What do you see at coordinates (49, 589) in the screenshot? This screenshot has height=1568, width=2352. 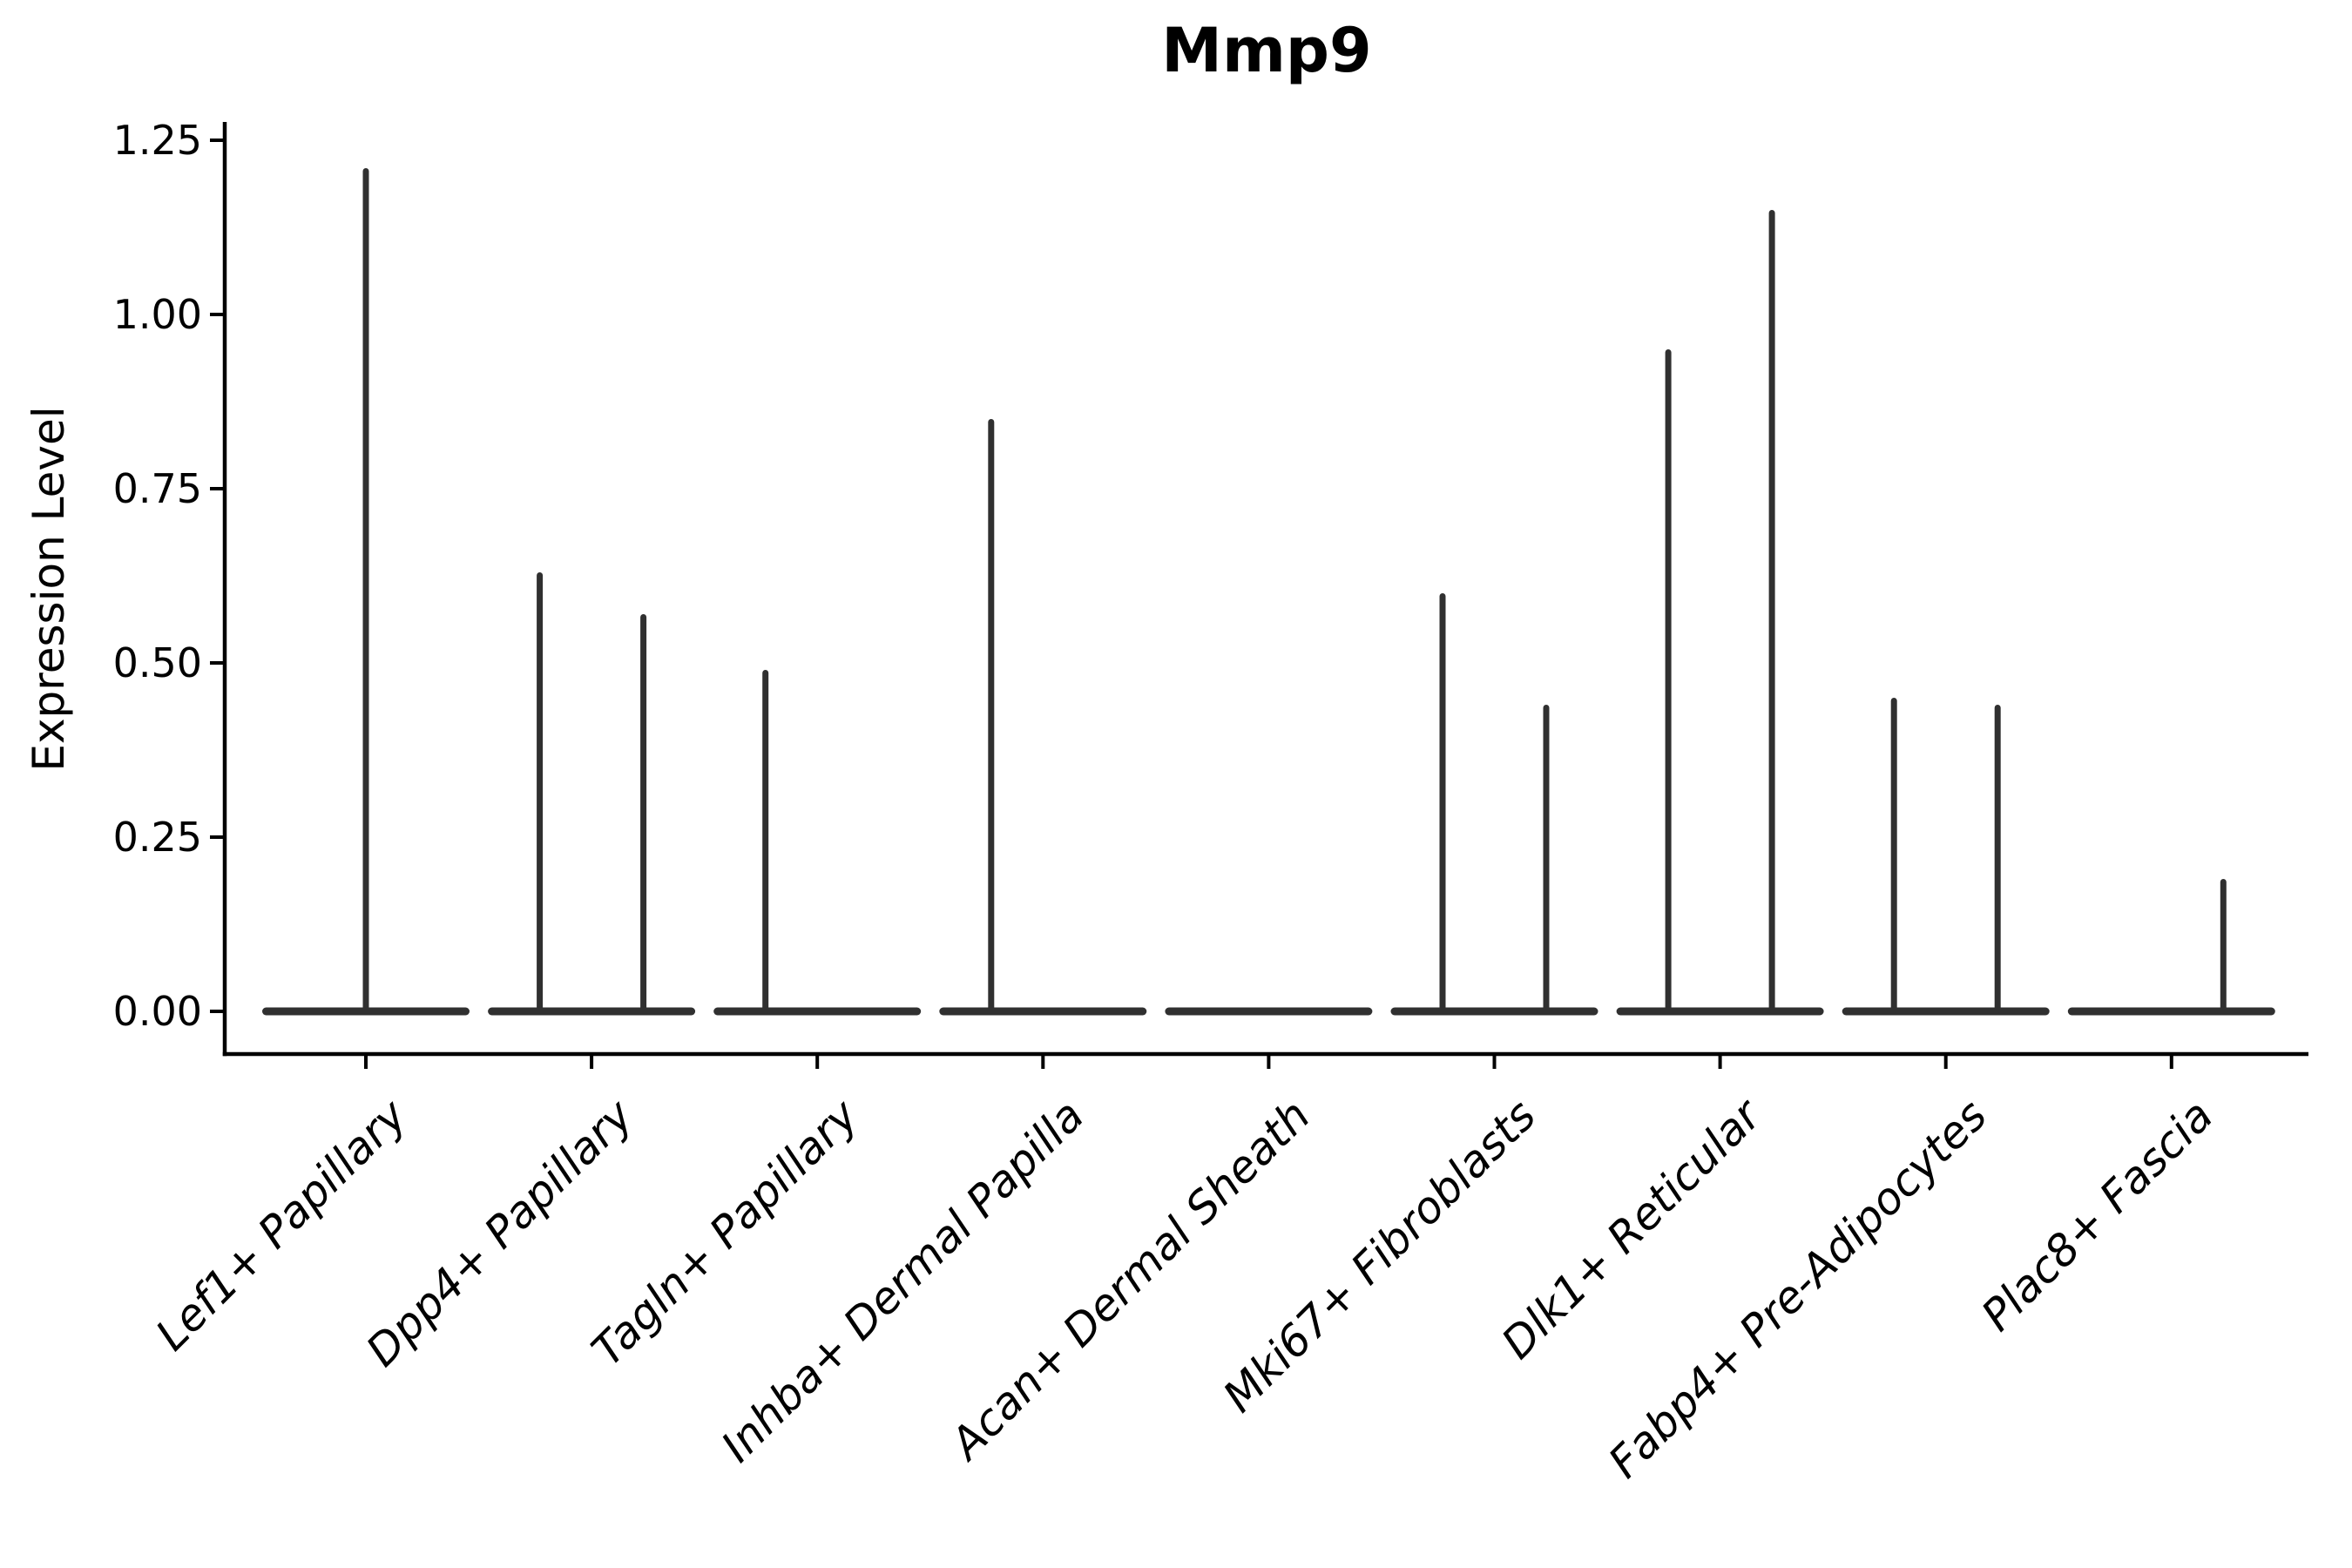 I see `y-axis-label: Expression Level` at bounding box center [49, 589].